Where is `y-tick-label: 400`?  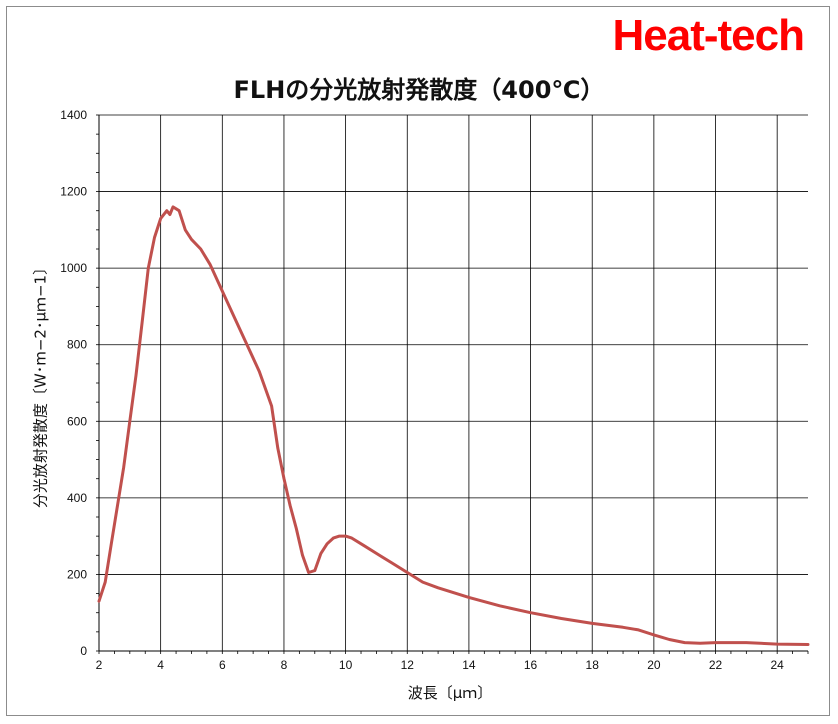
y-tick-label: 400 is located at coordinates (77, 498).